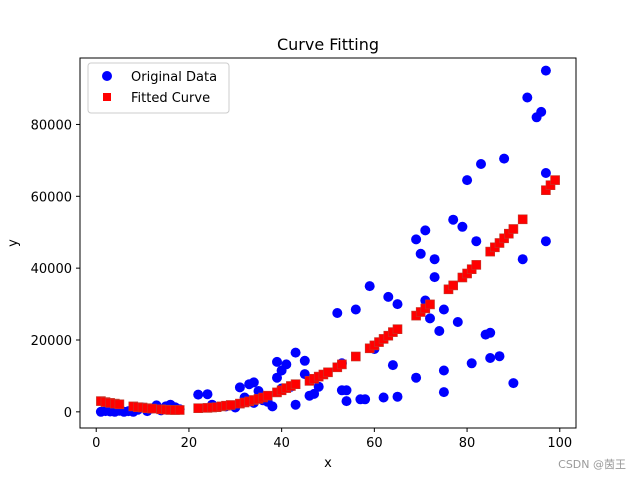  Describe the element at coordinates (328, 44) in the screenshot. I see `chart-title: Curve Fitting` at that location.